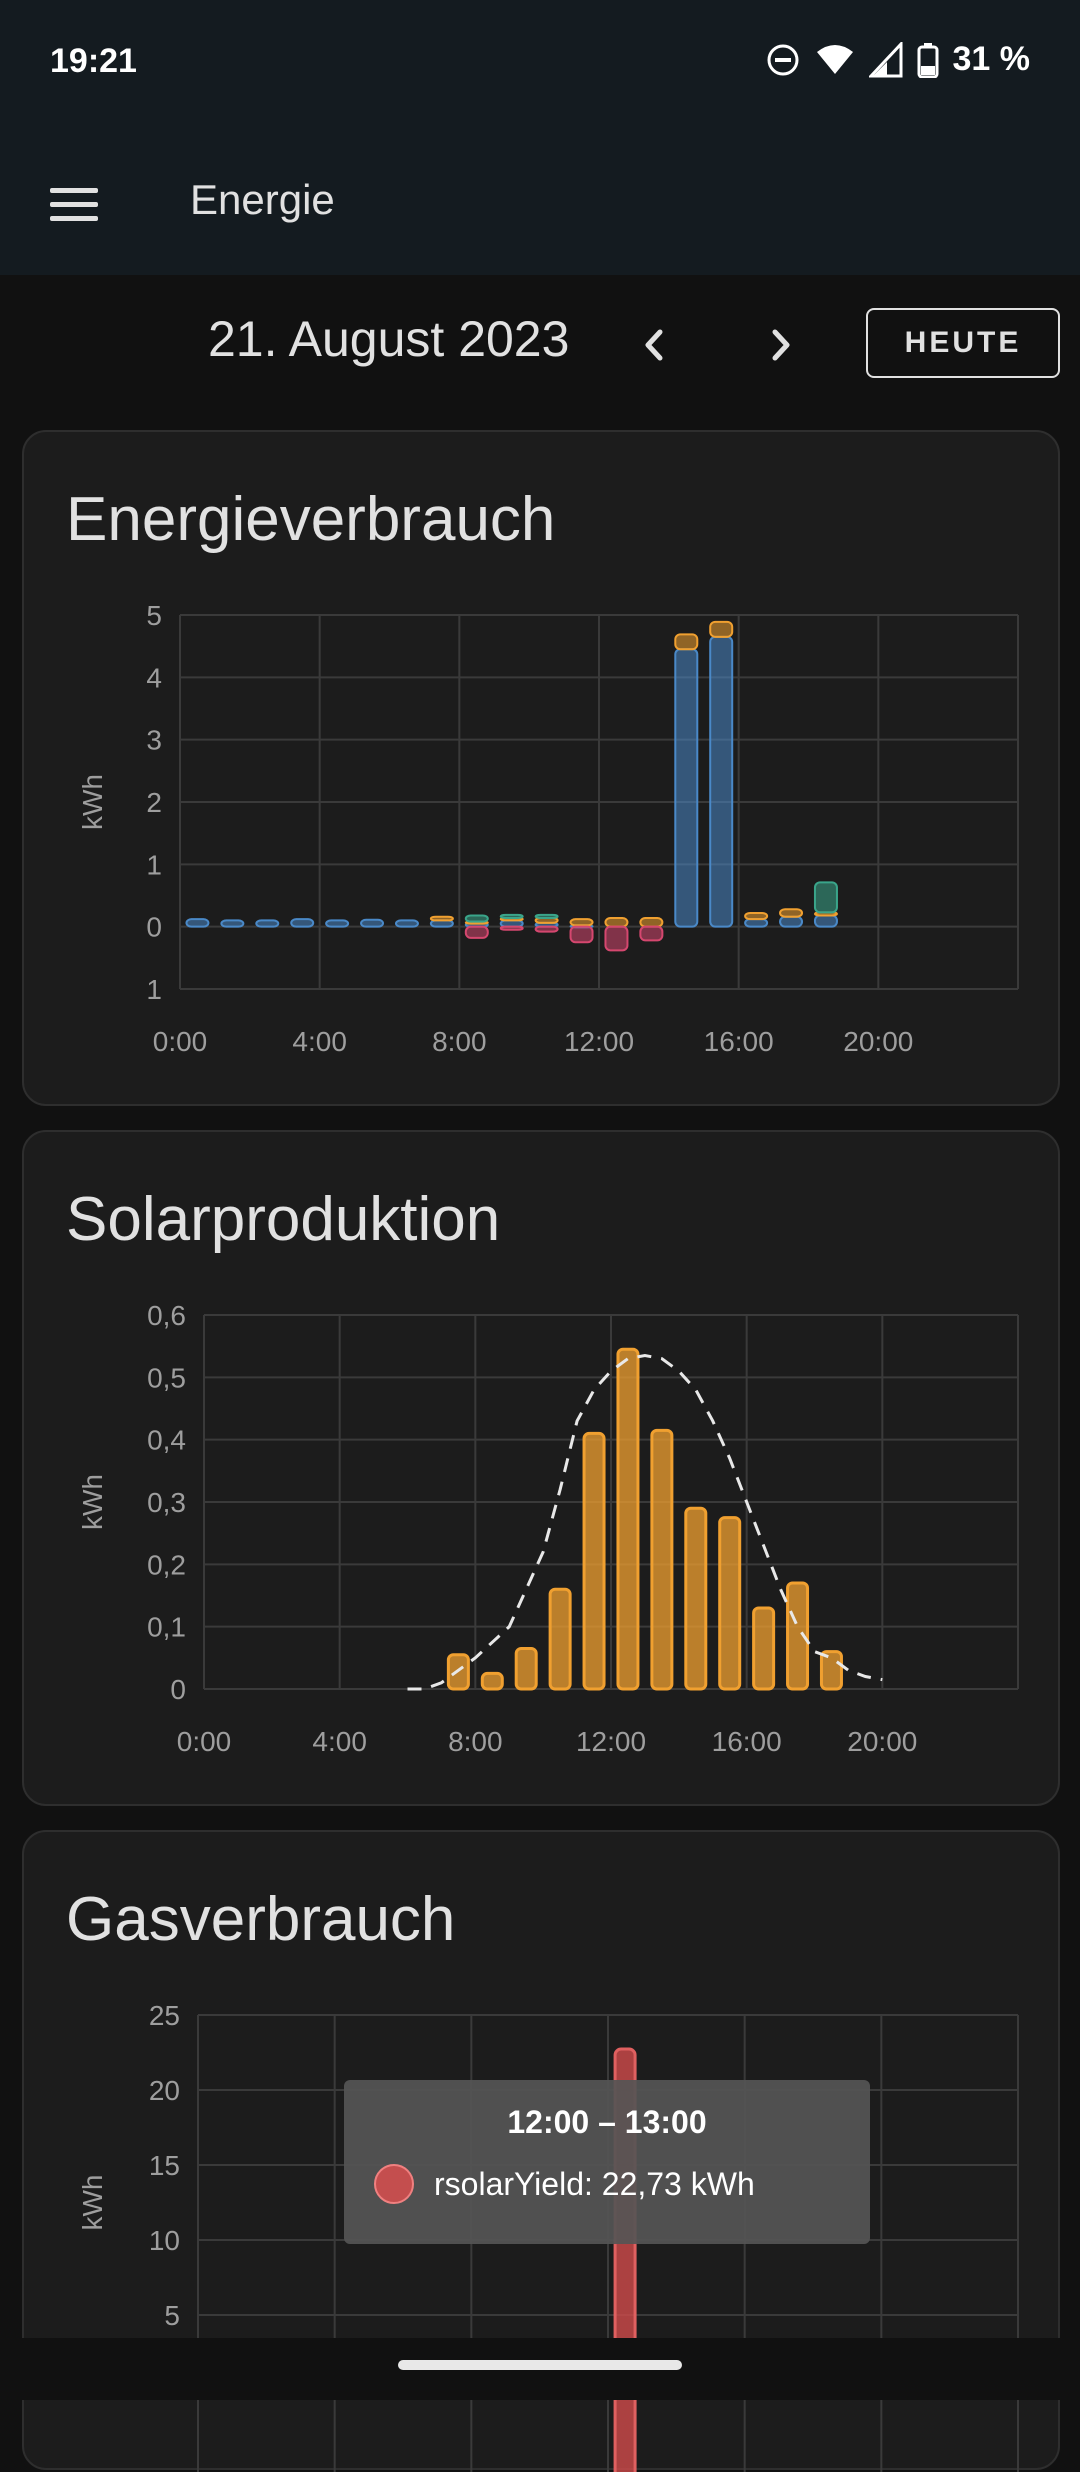 The height and width of the screenshot is (2472, 1080). I want to click on solar-forecast-line, so click(645, 1522).